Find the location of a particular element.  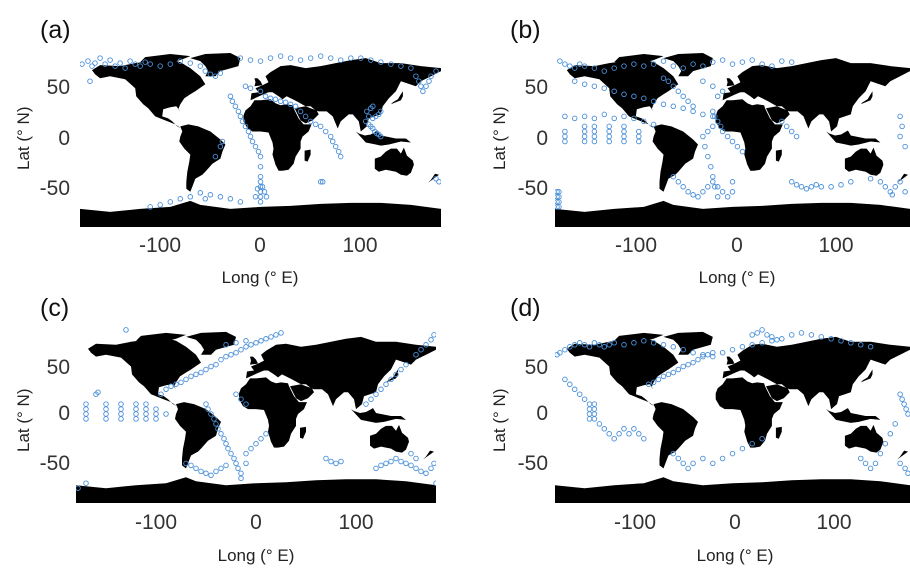

xtick-d--100: -100 is located at coordinates (635, 522).